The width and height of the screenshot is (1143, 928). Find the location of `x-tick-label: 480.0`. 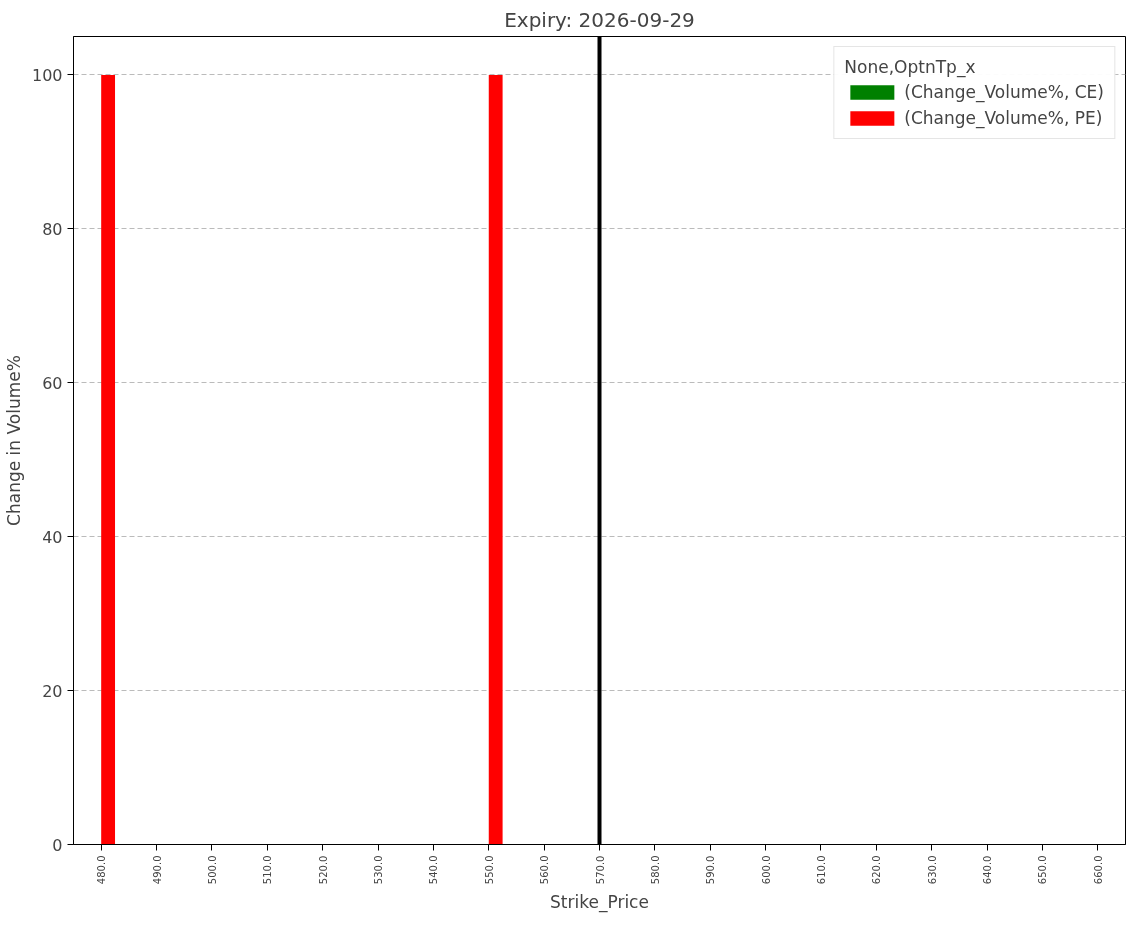

x-tick-label: 480.0 is located at coordinates (102, 870).